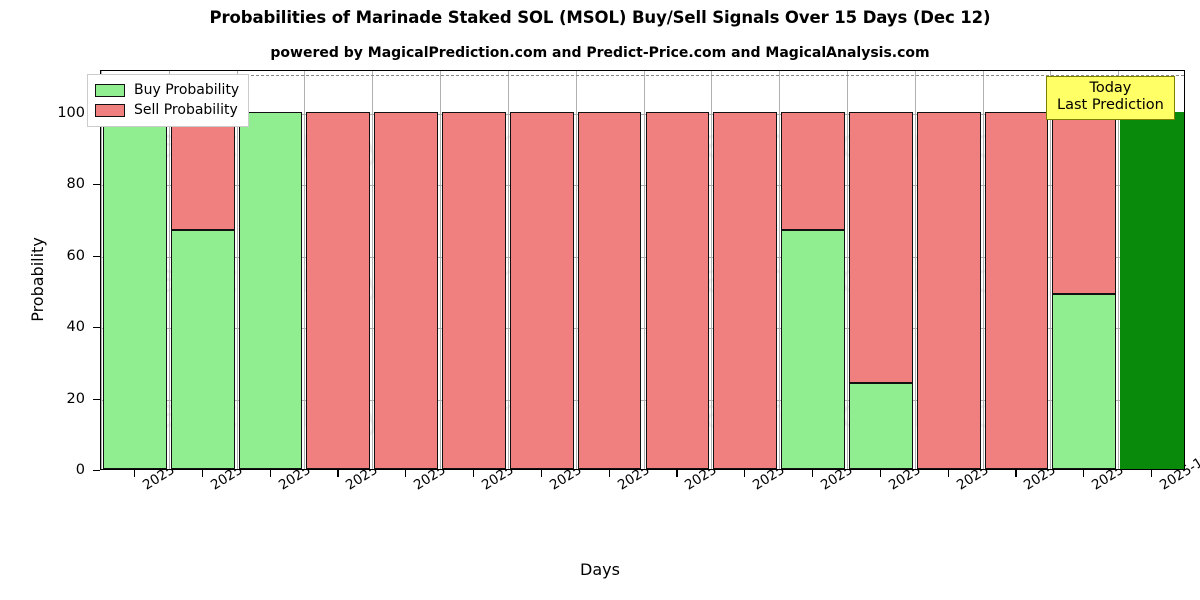 This screenshot has width=1200, height=600. What do you see at coordinates (642, 75) in the screenshot?
I see `reference-dashed-line` at bounding box center [642, 75].